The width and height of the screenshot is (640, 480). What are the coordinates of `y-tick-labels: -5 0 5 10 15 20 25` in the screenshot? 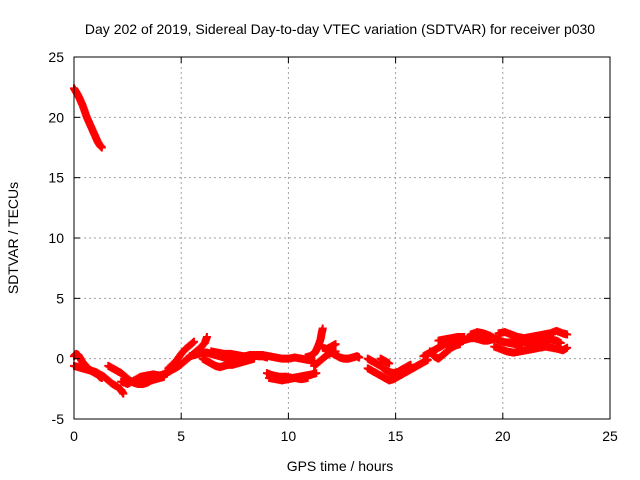 It's located at (56, 238).